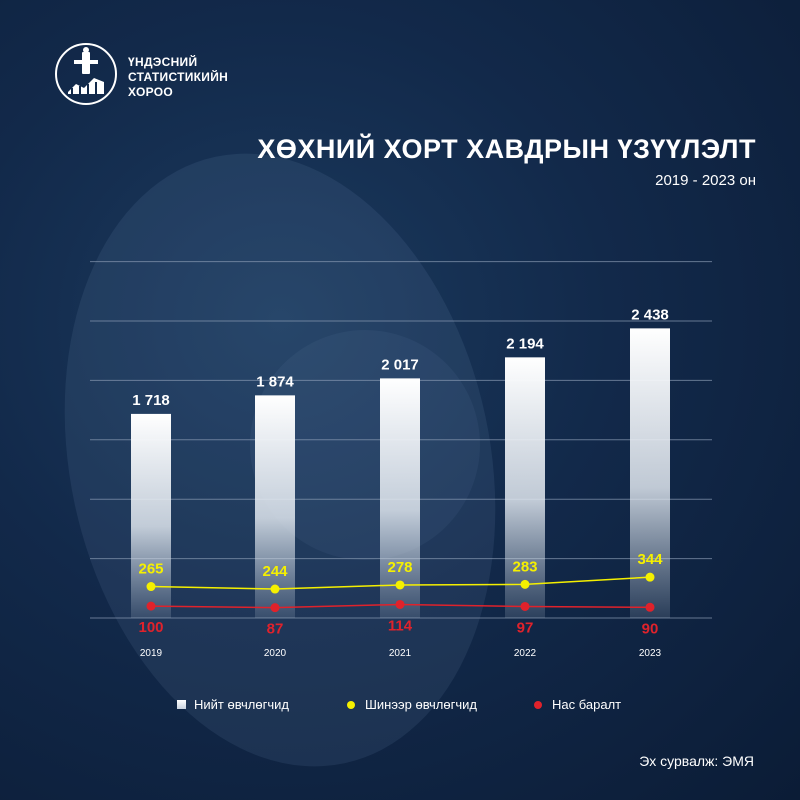 The image size is (800, 800). Describe the element at coordinates (650, 559) in the screenshot. I see `data-label-new-cases-2023: 344` at that location.